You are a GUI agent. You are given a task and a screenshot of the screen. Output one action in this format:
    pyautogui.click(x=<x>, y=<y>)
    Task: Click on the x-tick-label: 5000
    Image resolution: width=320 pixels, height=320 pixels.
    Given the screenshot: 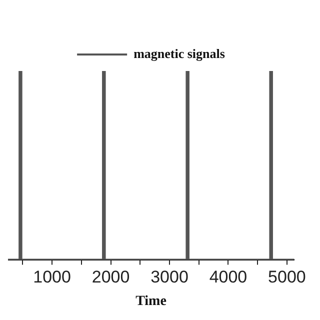 What is the action you would take?
    pyautogui.click(x=287, y=277)
    